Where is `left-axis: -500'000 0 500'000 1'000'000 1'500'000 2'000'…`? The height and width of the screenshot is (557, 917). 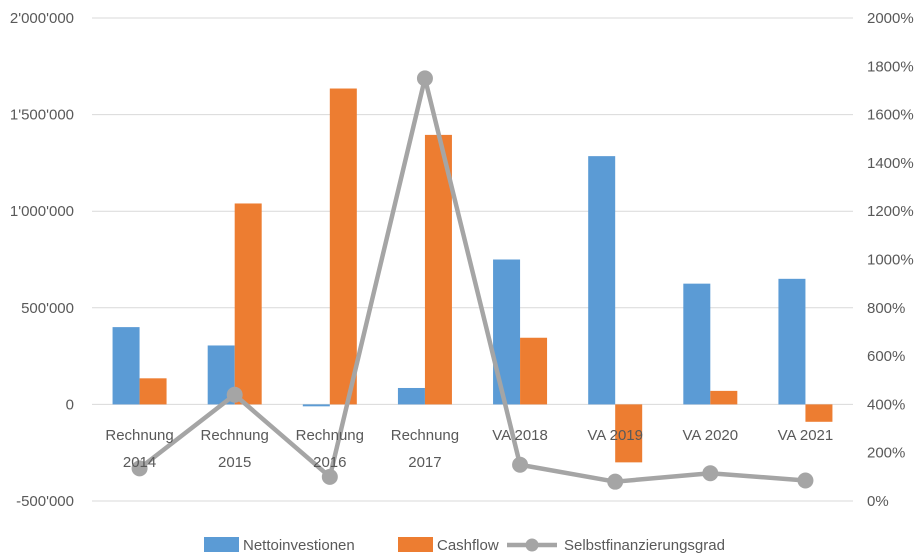 left-axis: -500'000 0 500'000 1'000'000 1'500'000 2'000'… is located at coordinates (42, 260).